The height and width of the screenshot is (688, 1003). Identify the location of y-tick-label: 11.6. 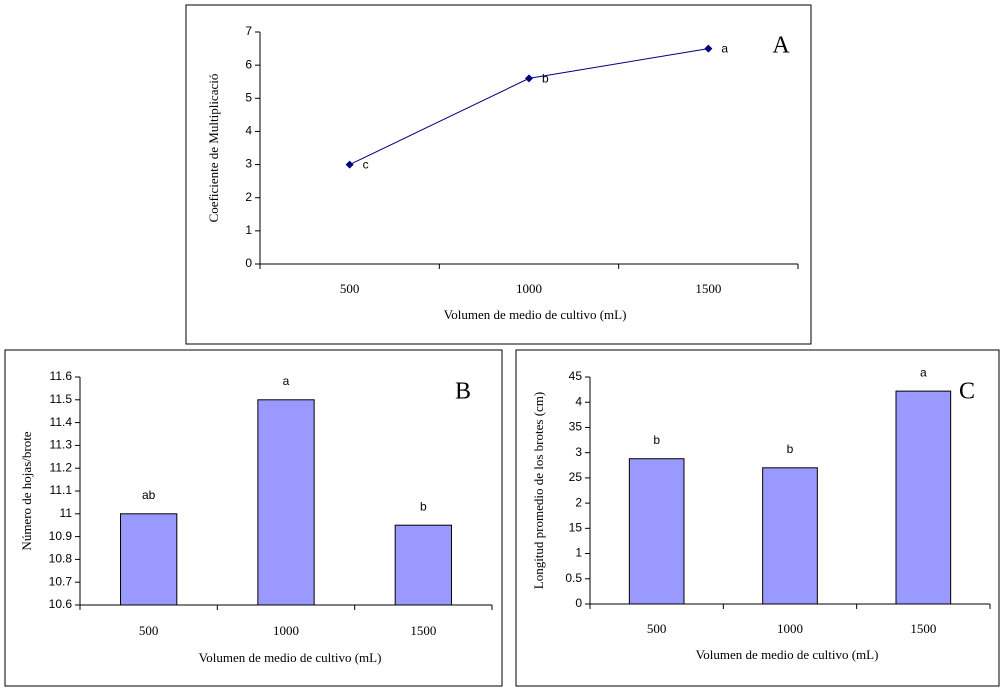
(61, 376).